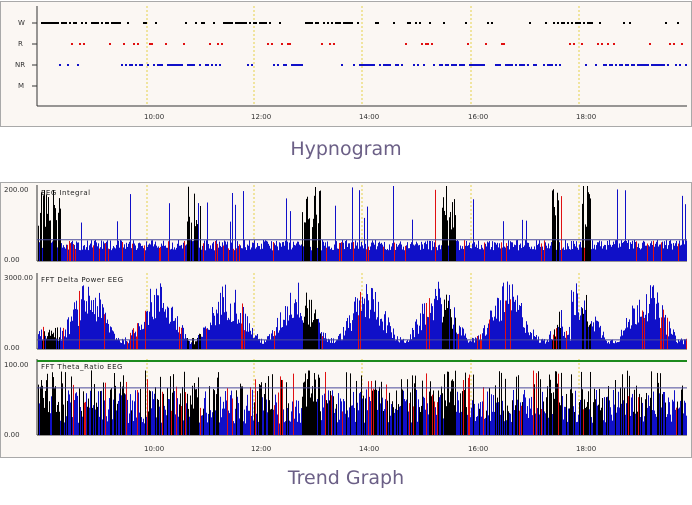 The image size is (692, 505). Describe the element at coordinates (82, 367) in the screenshot. I see `trend3-title: FFT Theta_Ratio EEG` at that location.